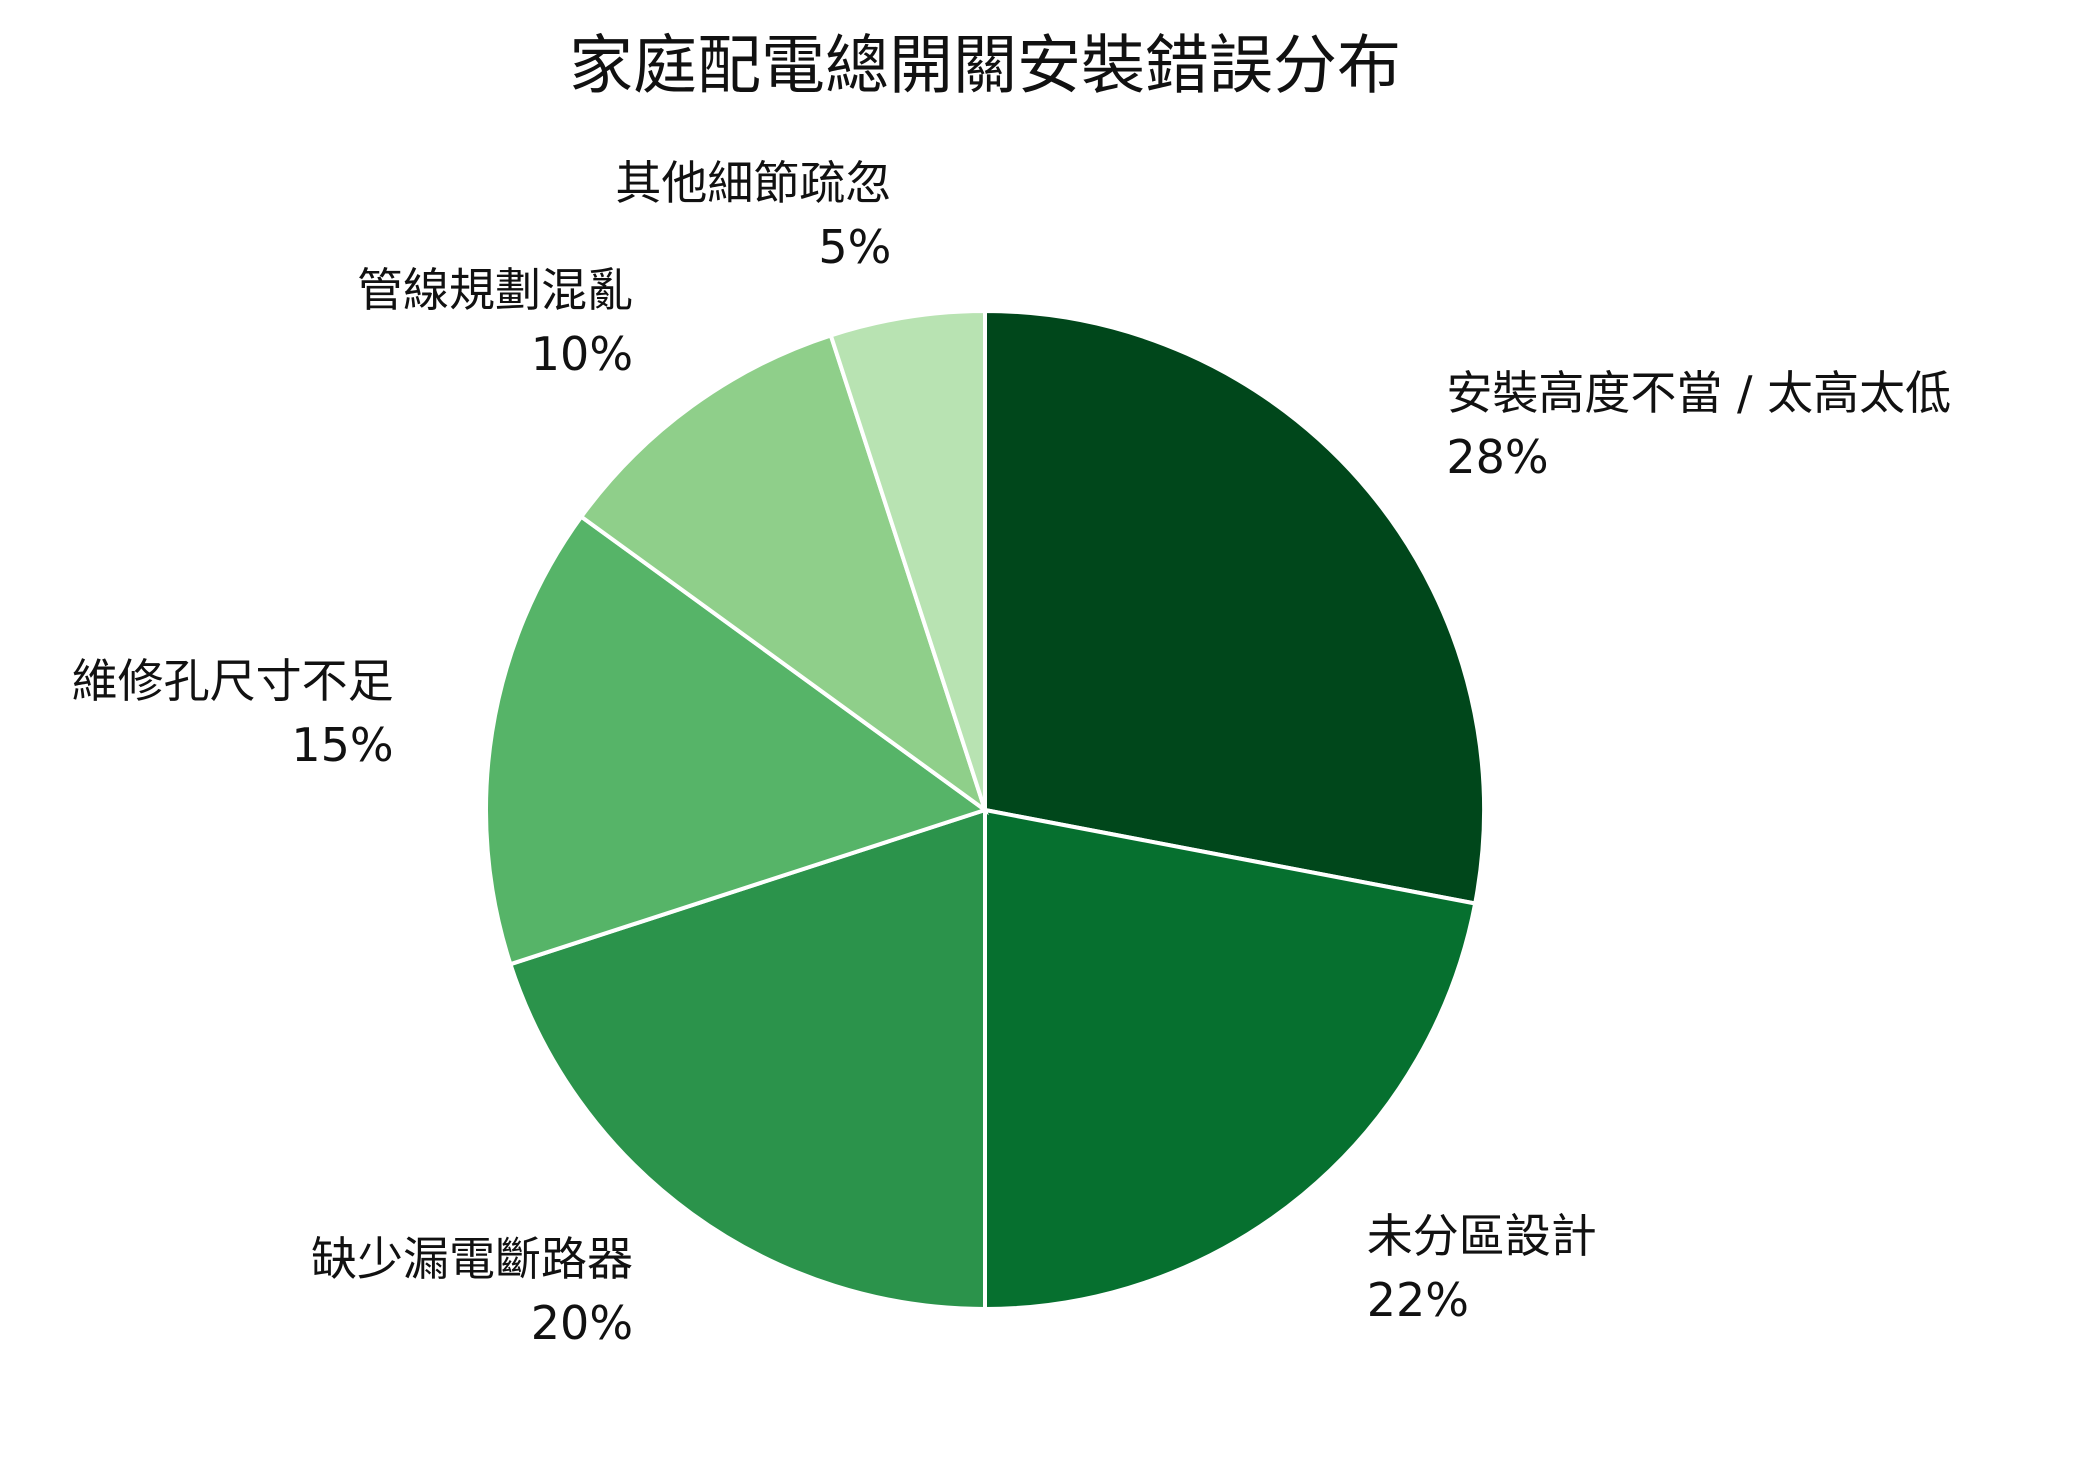 This screenshot has width=2074, height=1468. What do you see at coordinates (1698, 393) in the screenshot?
I see `slice-label: 安裝高度不當 / 太高太低` at bounding box center [1698, 393].